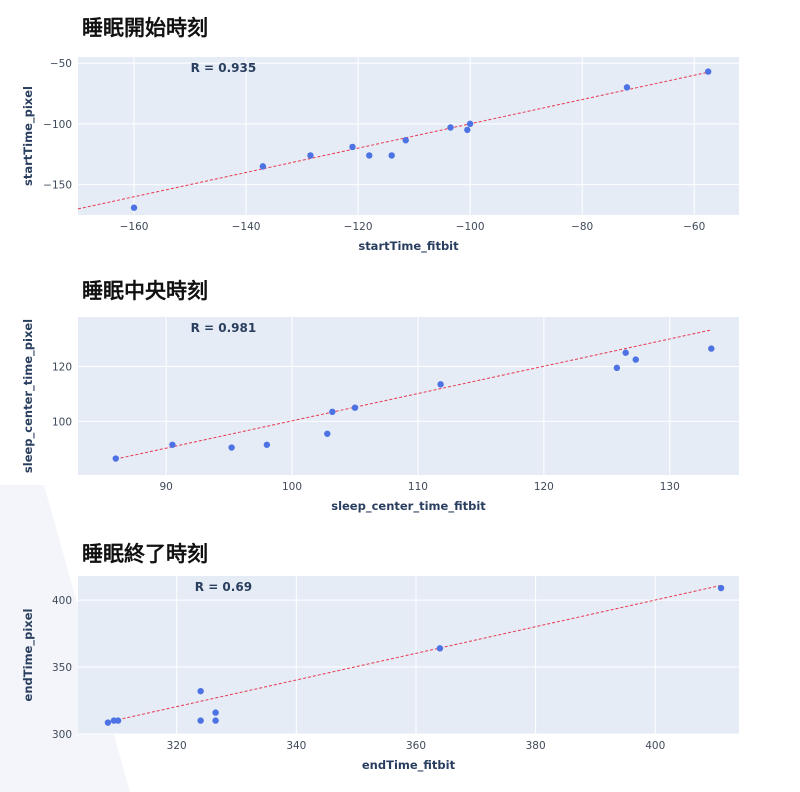 This screenshot has width=800, height=792. Describe the element at coordinates (57, 186) in the screenshot. I see `y-tick-label: −150` at that location.